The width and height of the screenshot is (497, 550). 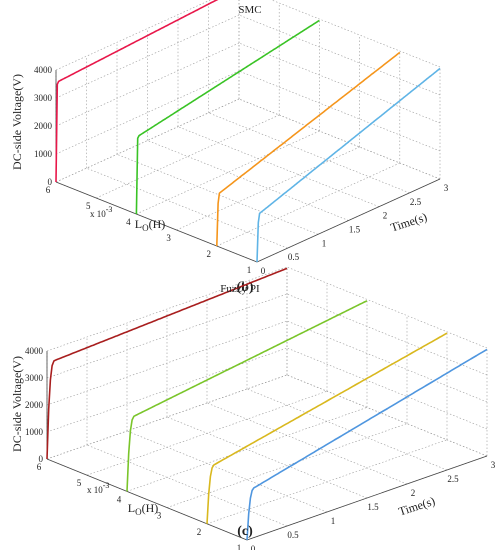 I want to click on panel-caption: (c), so click(x=245, y=531).